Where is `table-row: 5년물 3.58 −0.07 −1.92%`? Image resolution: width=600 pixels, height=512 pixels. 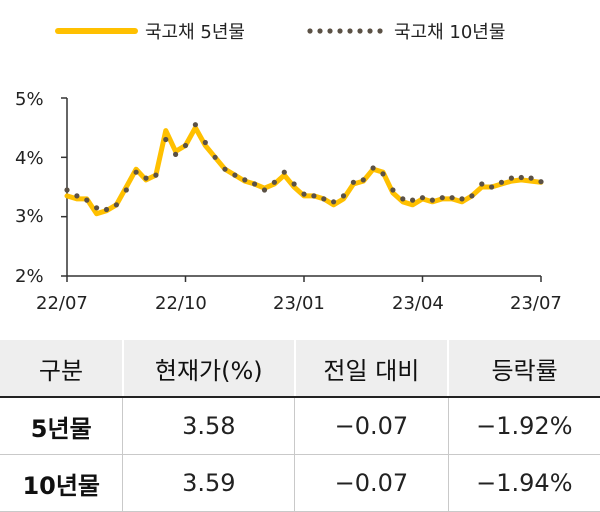
table-row: 5년물 3.58 −0.07 −1.92% is located at coordinates (300, 426).